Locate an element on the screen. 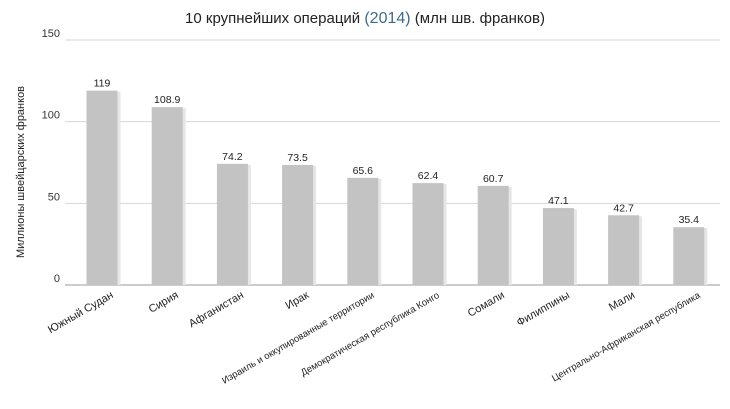 This screenshot has height=409, width=730. y-tick-label: 100 is located at coordinates (51, 116).